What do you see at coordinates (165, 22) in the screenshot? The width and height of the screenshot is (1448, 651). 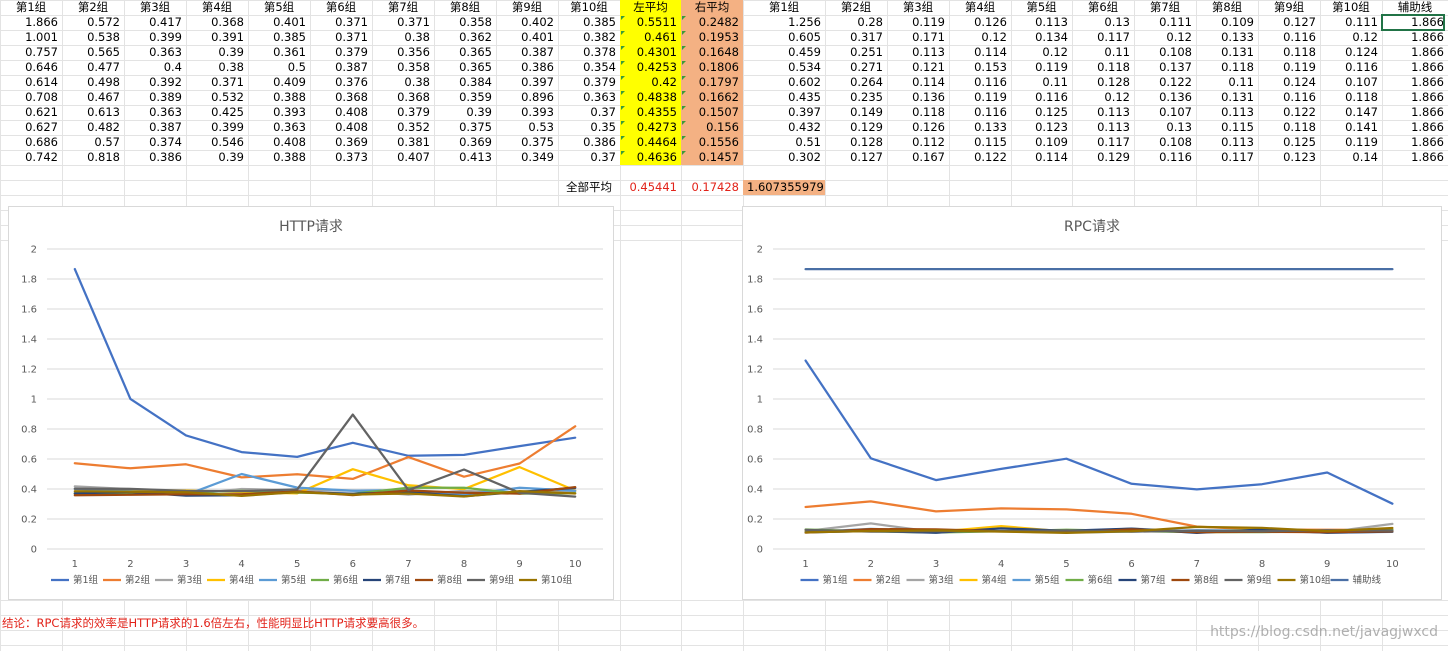 I see `data-cell: 0.417` at bounding box center [165, 22].